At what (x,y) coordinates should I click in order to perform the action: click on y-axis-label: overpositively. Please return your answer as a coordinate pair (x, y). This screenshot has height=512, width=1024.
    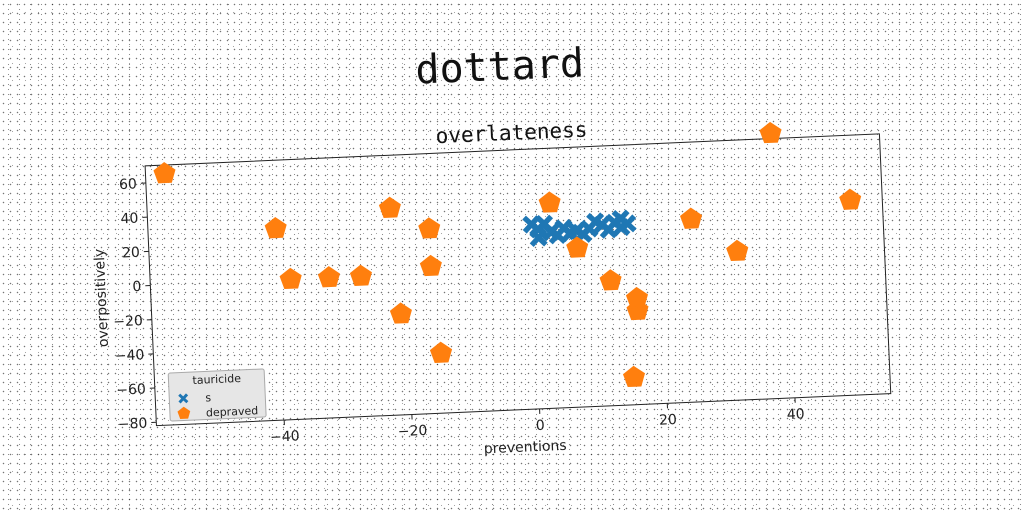
    Looking at the image, I should click on (102, 297).